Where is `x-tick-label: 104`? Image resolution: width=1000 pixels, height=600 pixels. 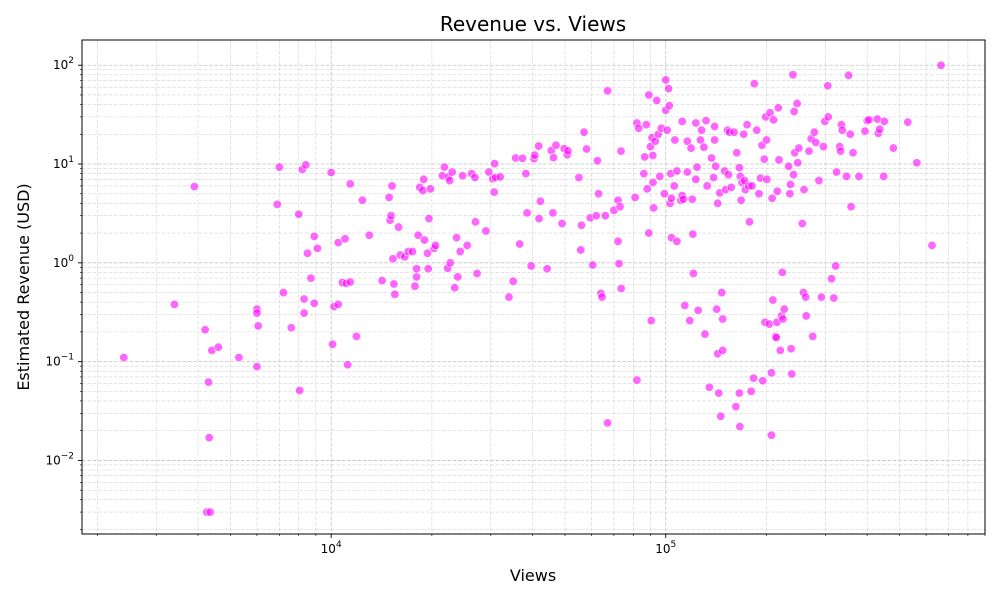 x-tick-label: 104 is located at coordinates (331, 548).